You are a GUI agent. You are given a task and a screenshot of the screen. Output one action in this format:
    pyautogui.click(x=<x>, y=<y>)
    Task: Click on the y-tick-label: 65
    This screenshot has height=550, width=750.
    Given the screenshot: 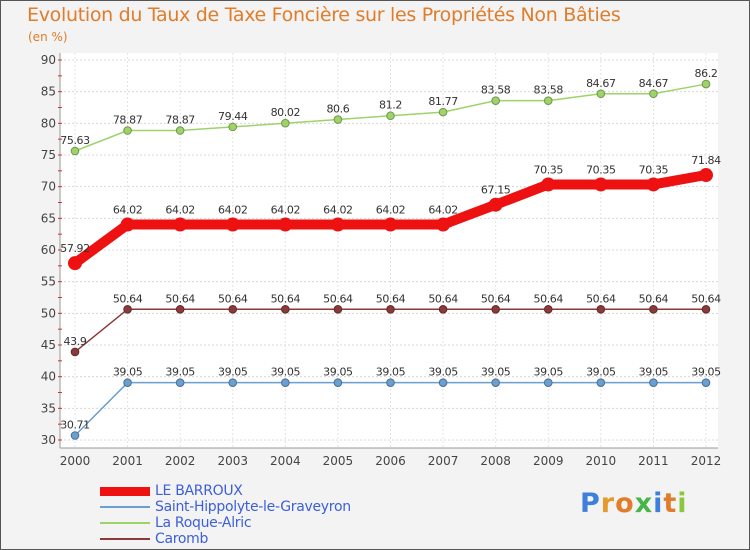 What is the action you would take?
    pyautogui.click(x=48, y=218)
    